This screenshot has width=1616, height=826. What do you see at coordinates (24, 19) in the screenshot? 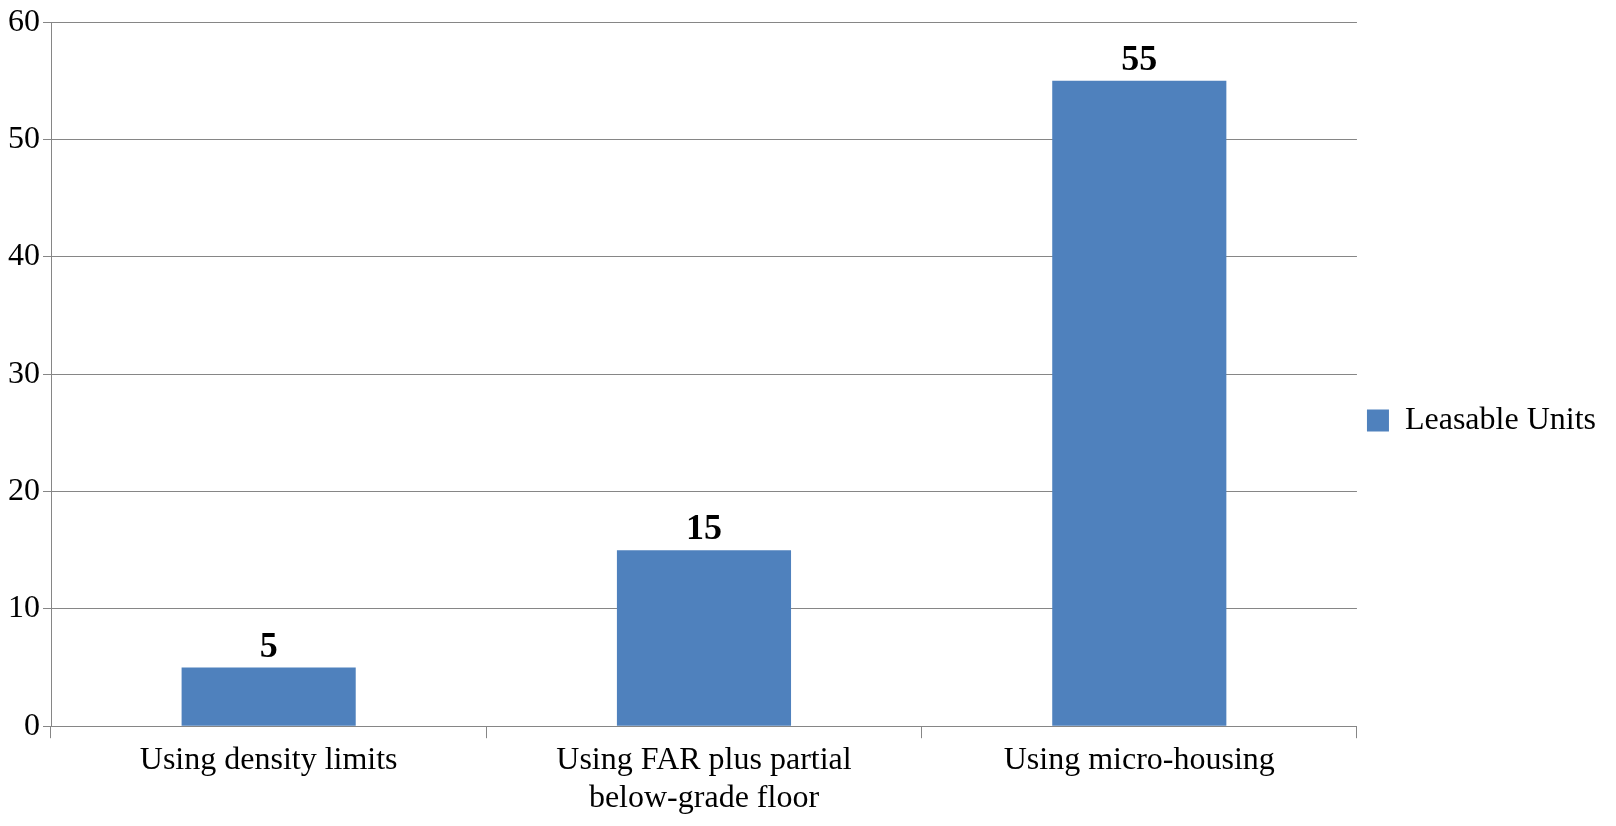
I see `y-tick-label: 60` at bounding box center [24, 19].